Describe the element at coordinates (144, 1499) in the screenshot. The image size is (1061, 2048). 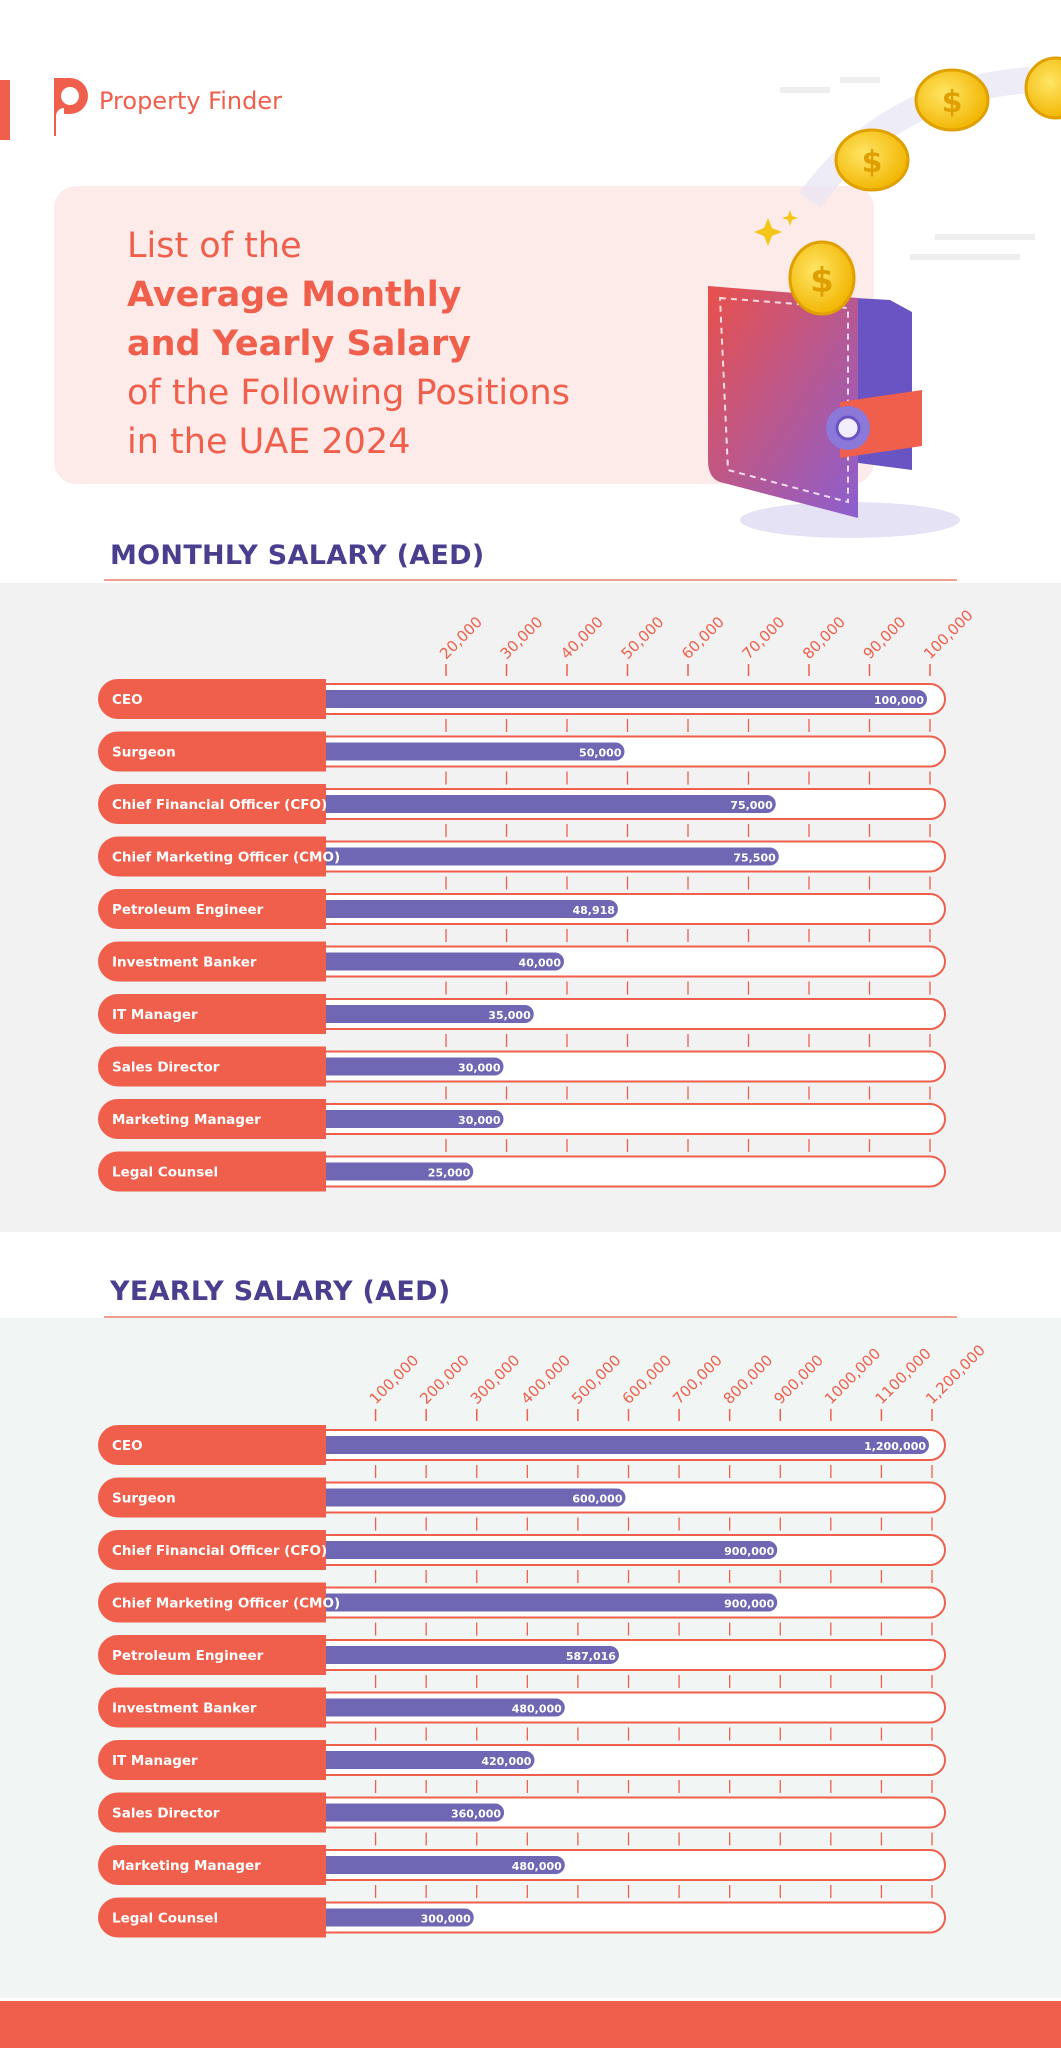
I see `yearly-category-label: Surgeon` at that location.